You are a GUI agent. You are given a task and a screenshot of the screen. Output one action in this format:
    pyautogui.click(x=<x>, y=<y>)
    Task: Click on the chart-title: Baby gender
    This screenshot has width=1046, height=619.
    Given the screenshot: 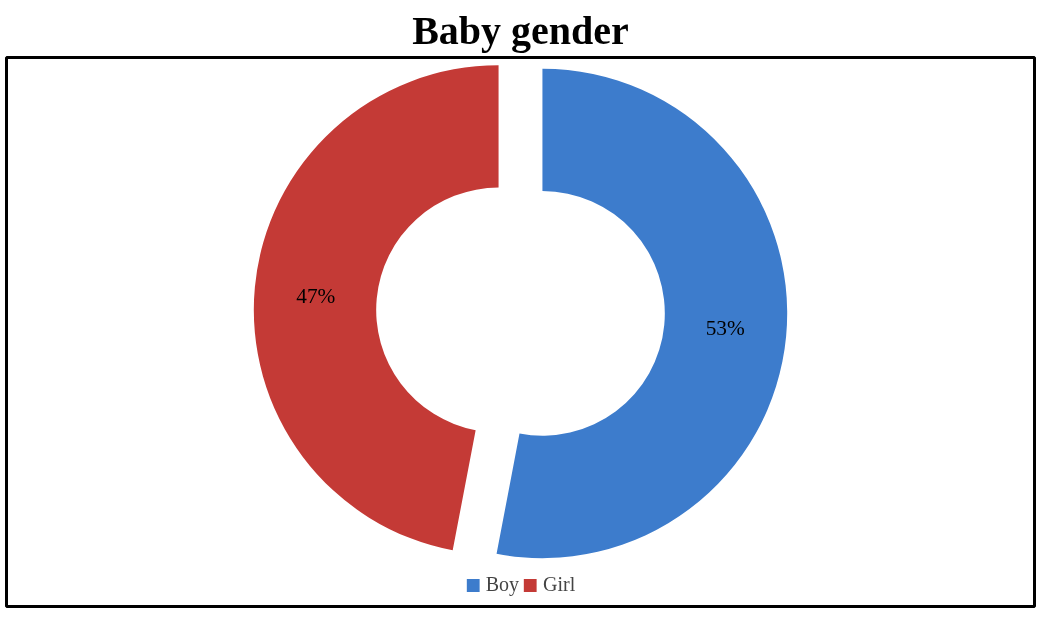 What is the action you would take?
    pyautogui.click(x=520, y=30)
    